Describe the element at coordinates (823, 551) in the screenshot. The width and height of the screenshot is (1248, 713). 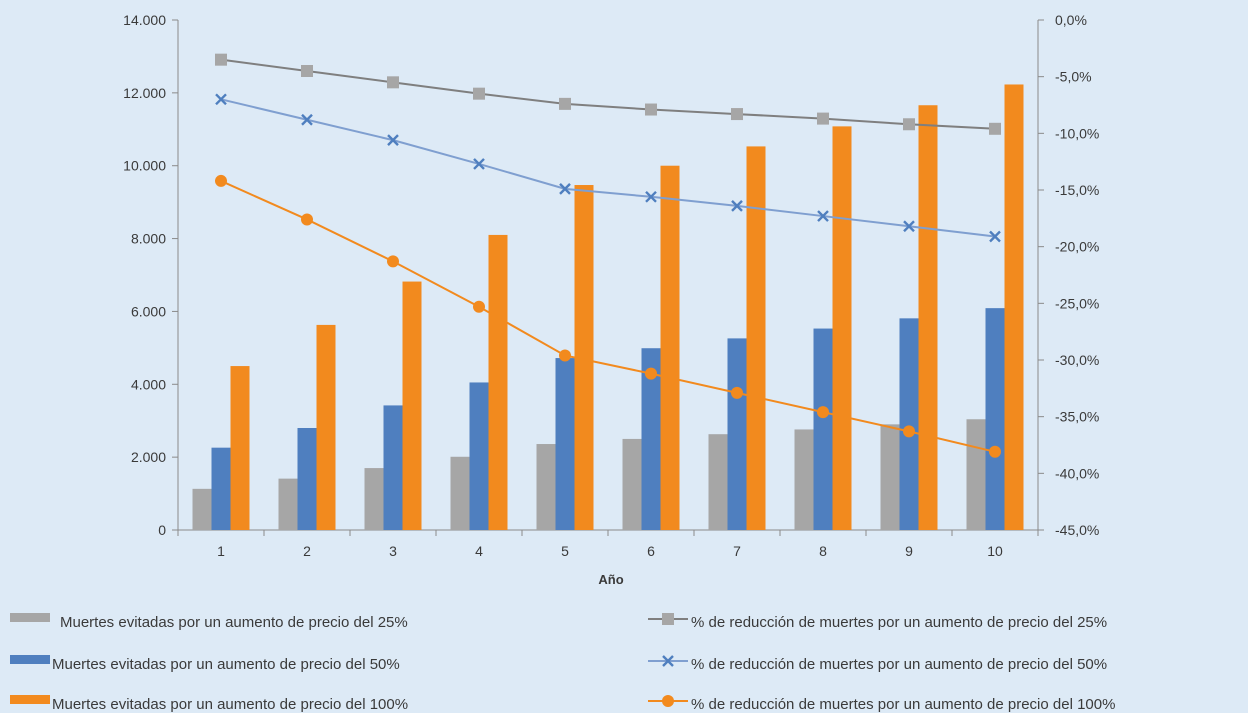
I see `x-tick-label: 8` at that location.